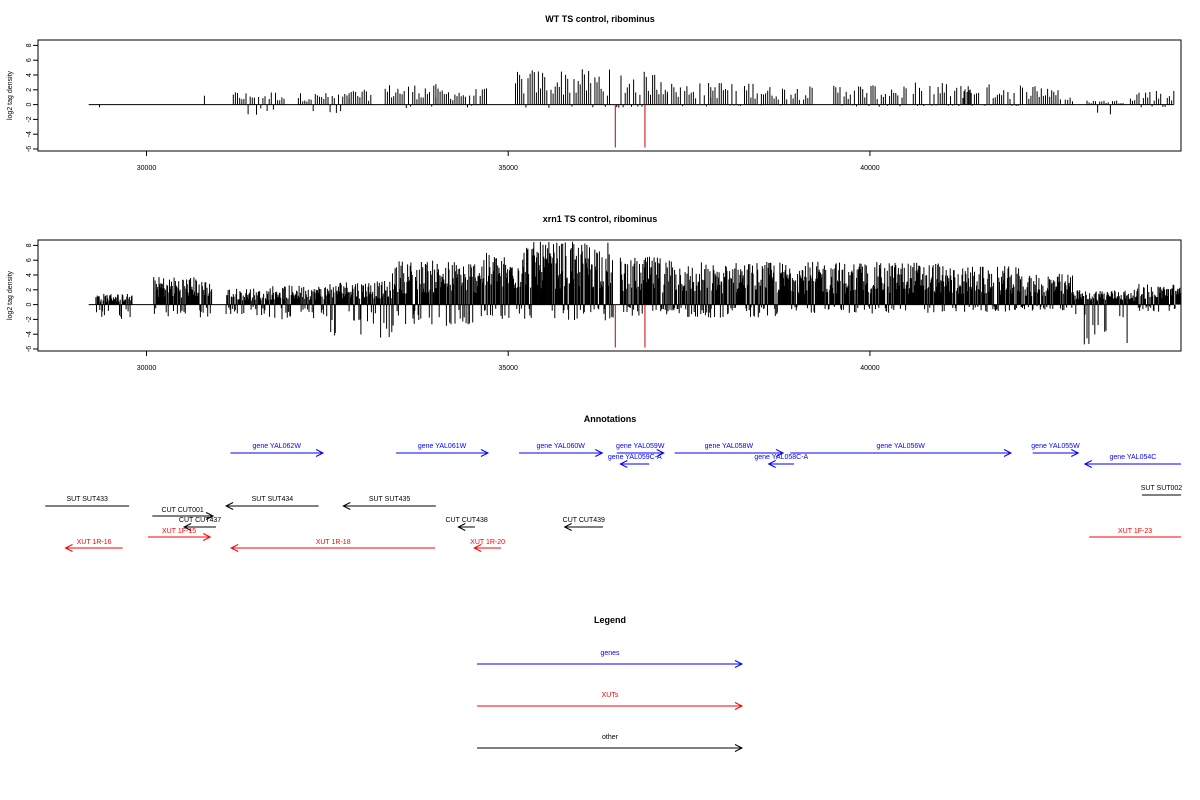 This screenshot has height=800, width=1200. Describe the element at coordinates (600, 219) in the screenshot. I see `chart-title: xrn1 TS control, ribominus` at that location.